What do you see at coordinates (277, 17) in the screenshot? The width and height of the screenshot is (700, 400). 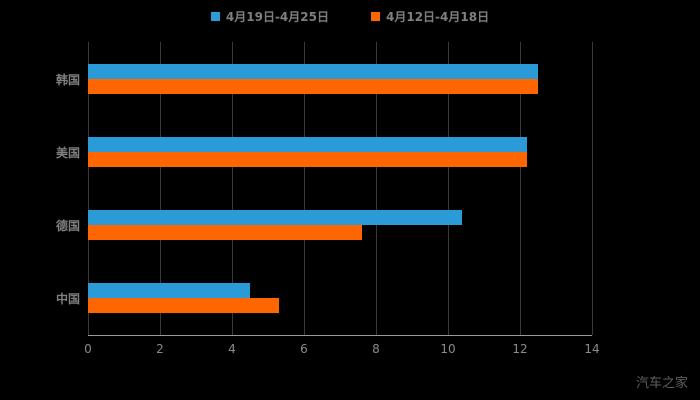 I see `legend-label-series-1: 4月19日-4月25日` at bounding box center [277, 17].